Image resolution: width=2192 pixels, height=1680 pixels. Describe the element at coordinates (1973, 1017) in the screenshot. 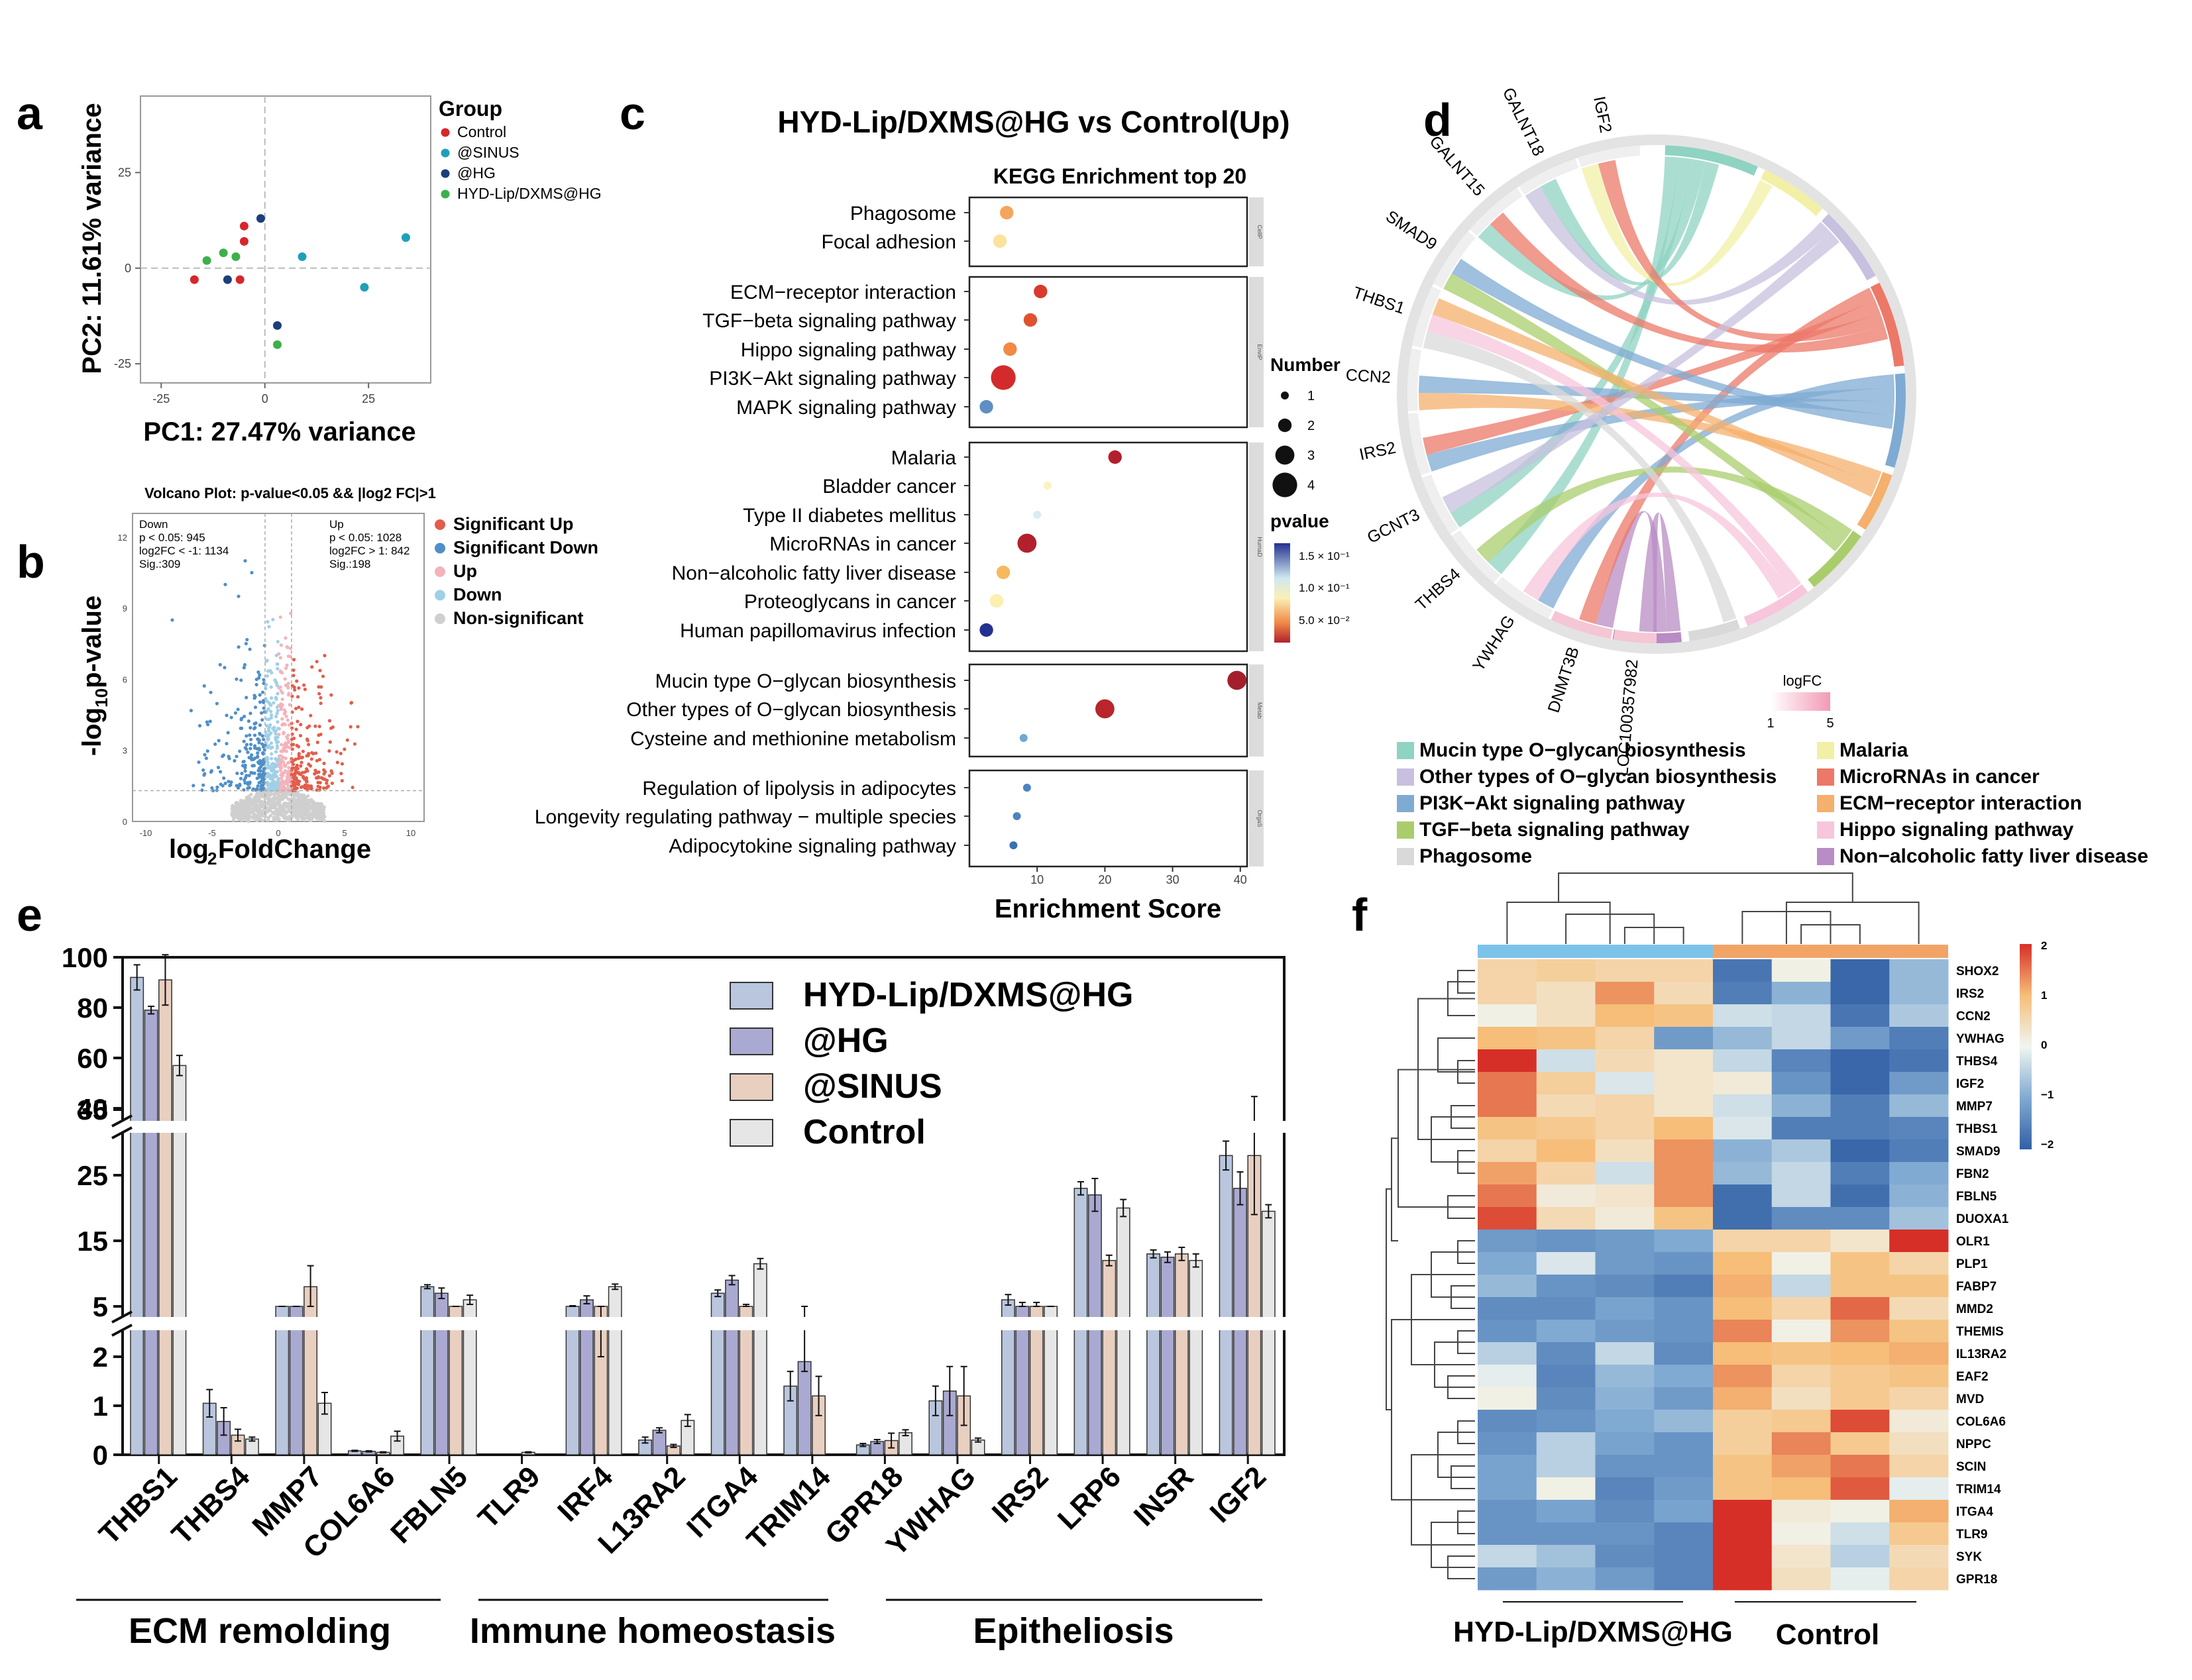

I see `heatmap-row-label: CCN2` at that location.